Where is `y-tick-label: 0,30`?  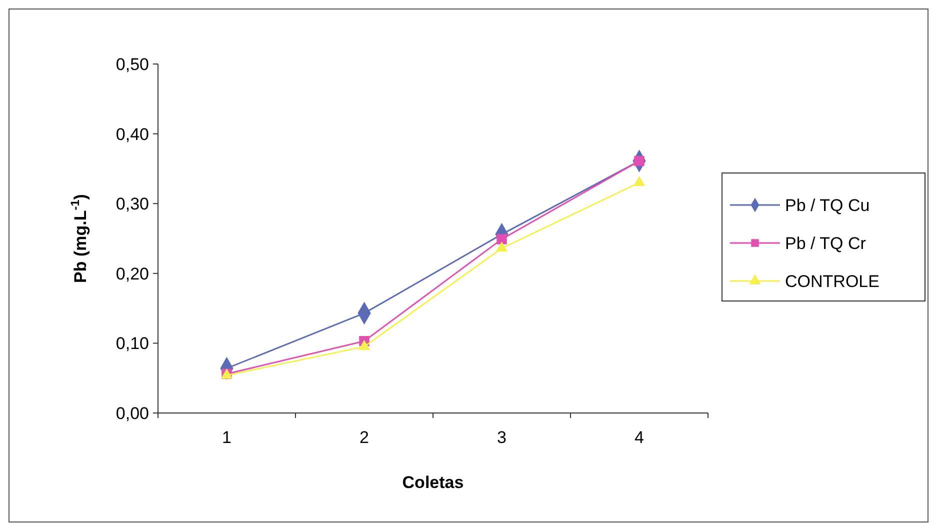 y-tick-label: 0,30 is located at coordinates (132, 204).